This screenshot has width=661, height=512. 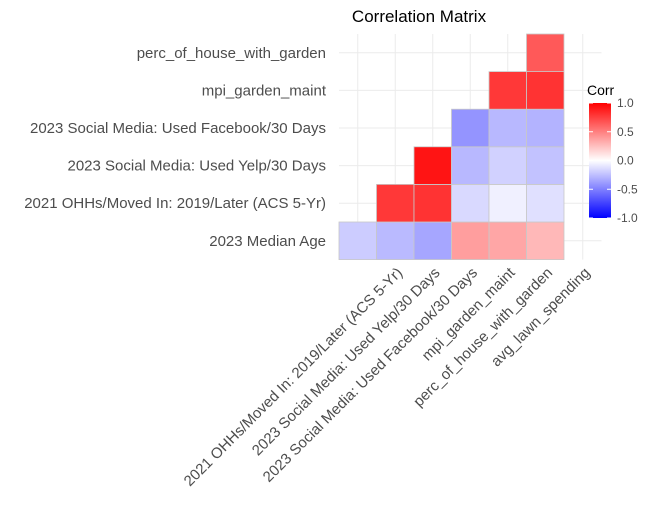 What do you see at coordinates (627, 218) in the screenshot?
I see `legend-tick-label: -1.0` at bounding box center [627, 218].